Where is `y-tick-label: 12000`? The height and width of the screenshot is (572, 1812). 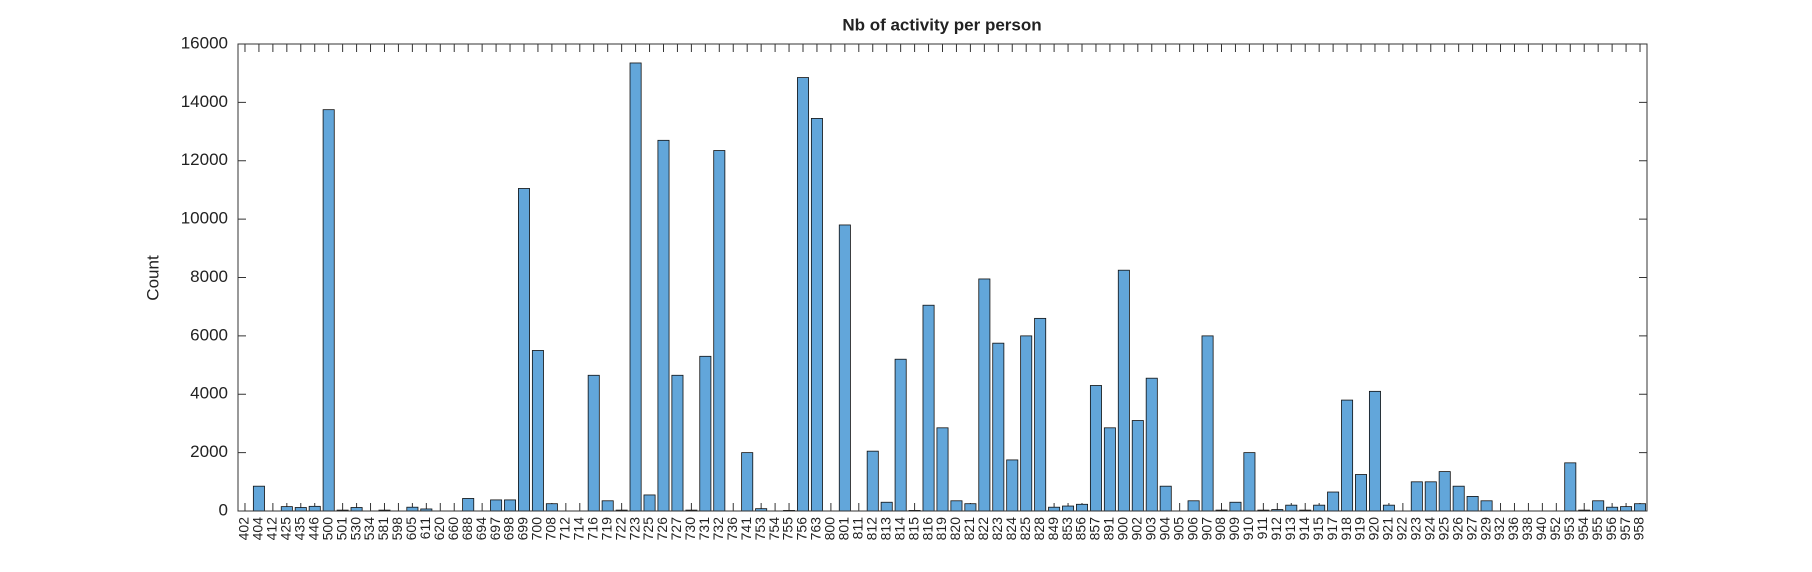 y-tick-label: 12000 is located at coordinates (204, 159).